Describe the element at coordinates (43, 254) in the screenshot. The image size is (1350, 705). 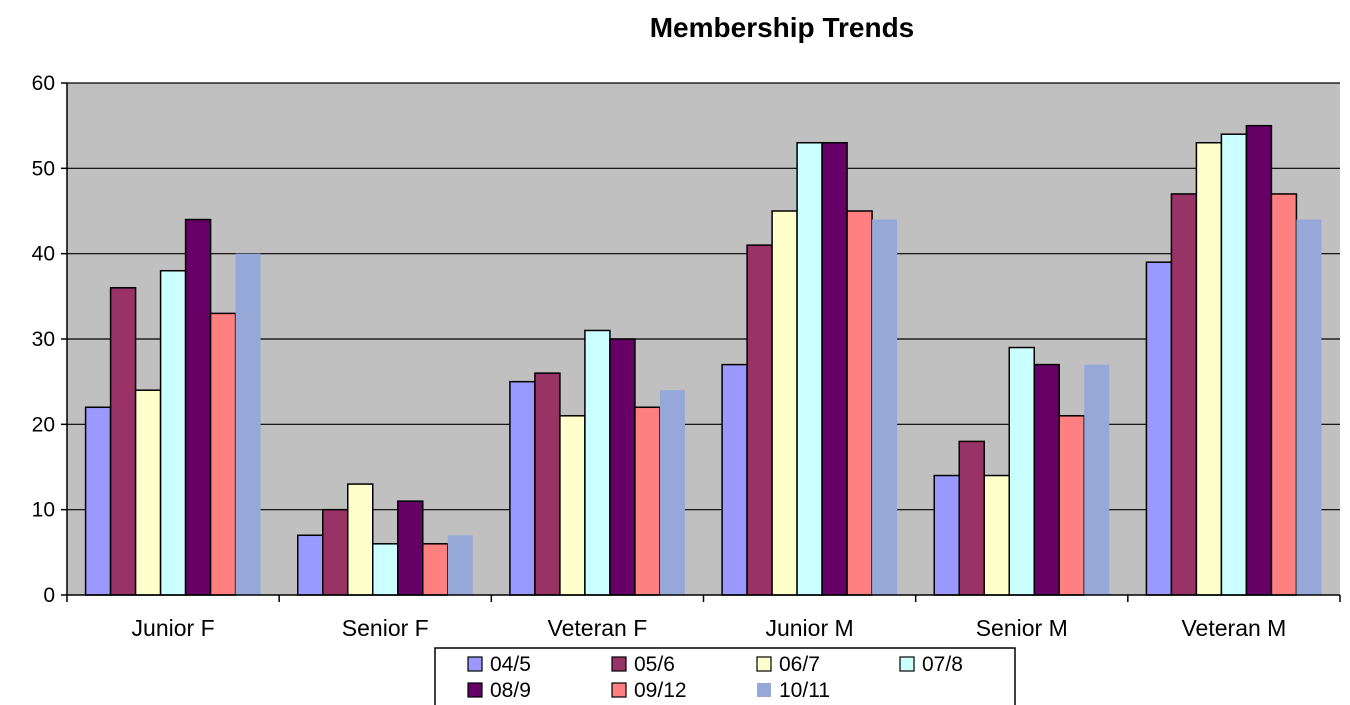
I see `y-tick-label: 40` at that location.